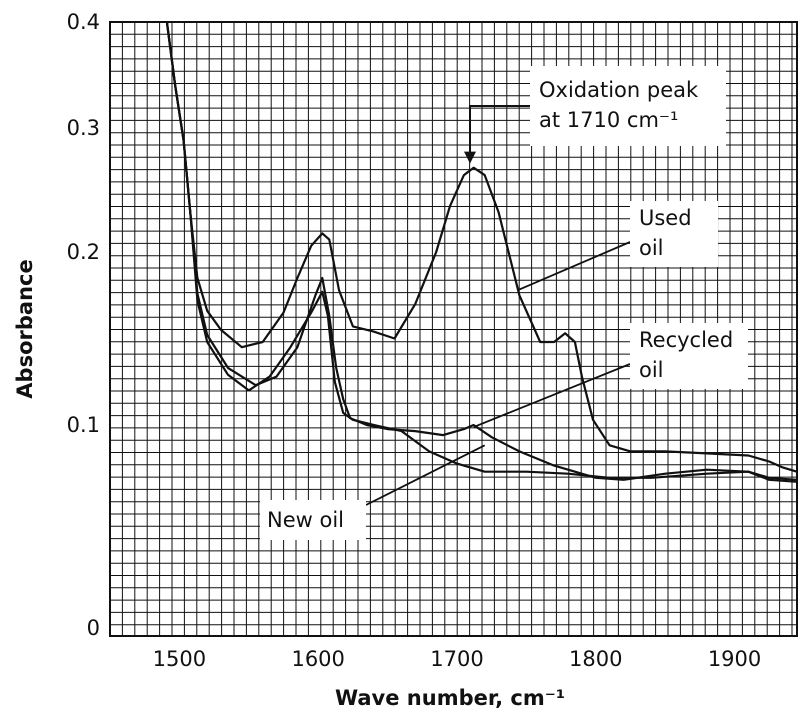  I want to click on annotation: New oil, so click(372, 492).